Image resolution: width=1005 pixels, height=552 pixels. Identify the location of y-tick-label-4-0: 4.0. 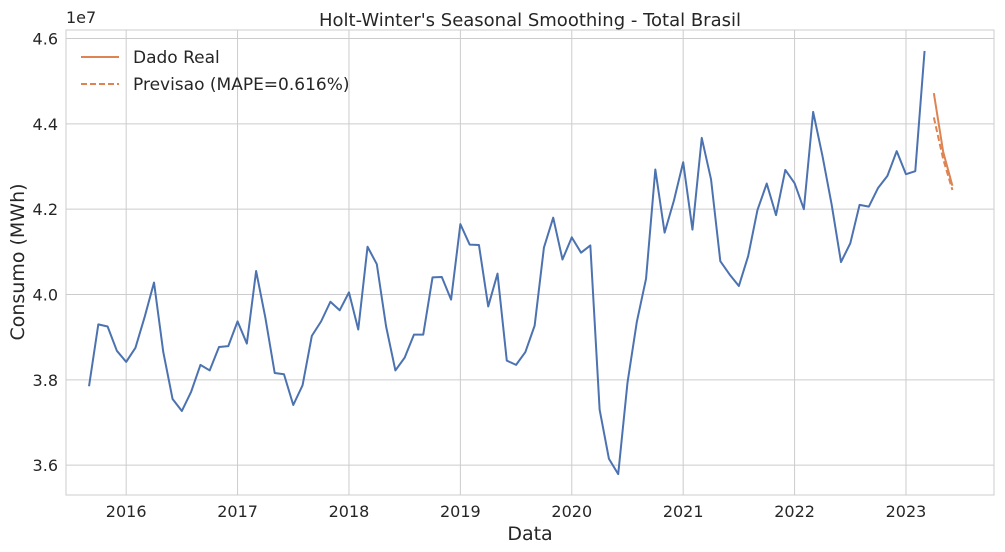
(45, 294).